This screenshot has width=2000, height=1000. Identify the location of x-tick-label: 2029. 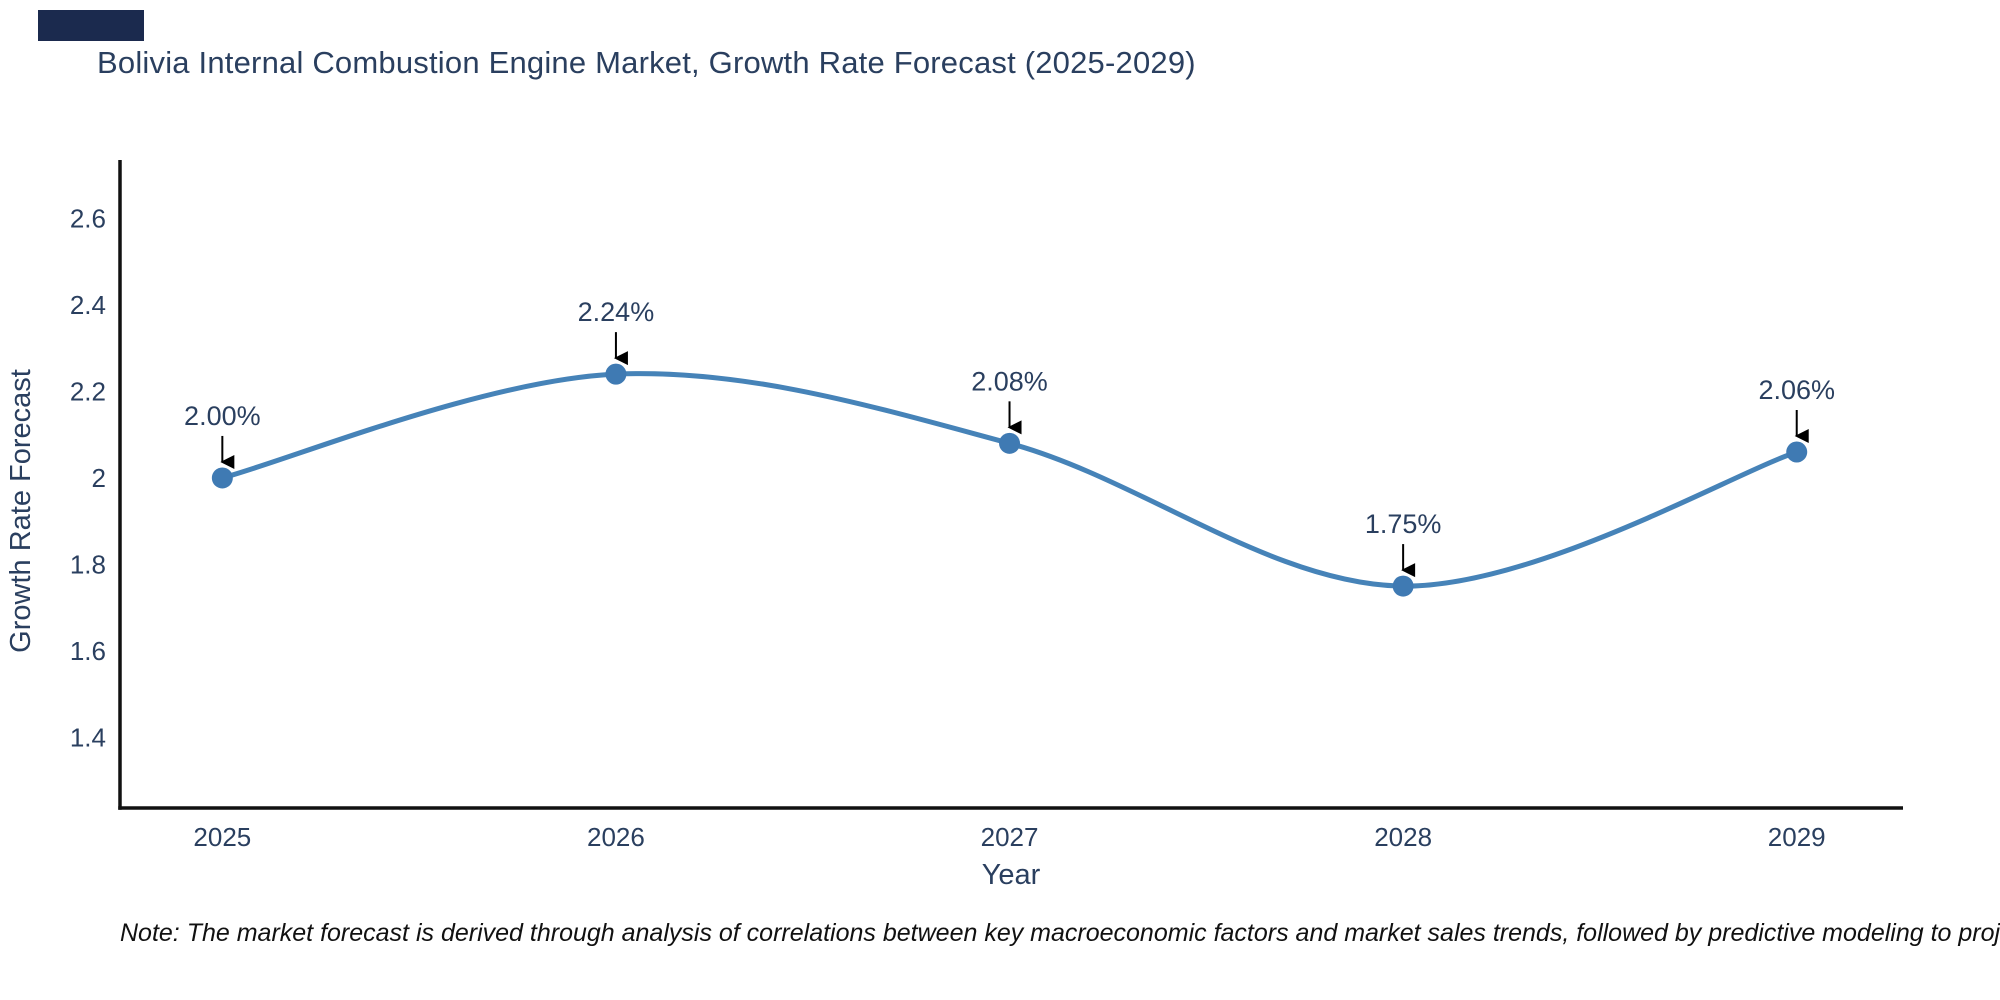
(1797, 837).